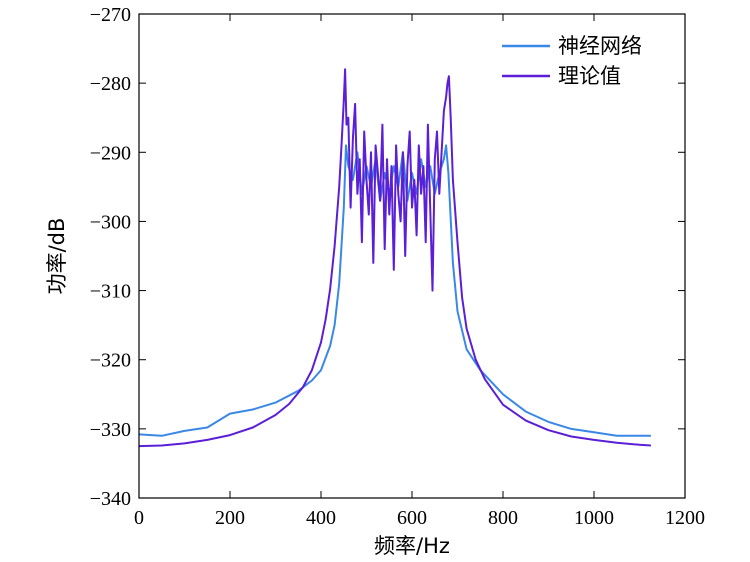 The height and width of the screenshot is (562, 750). What do you see at coordinates (594, 518) in the screenshot?
I see `x-tick-label: 1000` at bounding box center [594, 518].